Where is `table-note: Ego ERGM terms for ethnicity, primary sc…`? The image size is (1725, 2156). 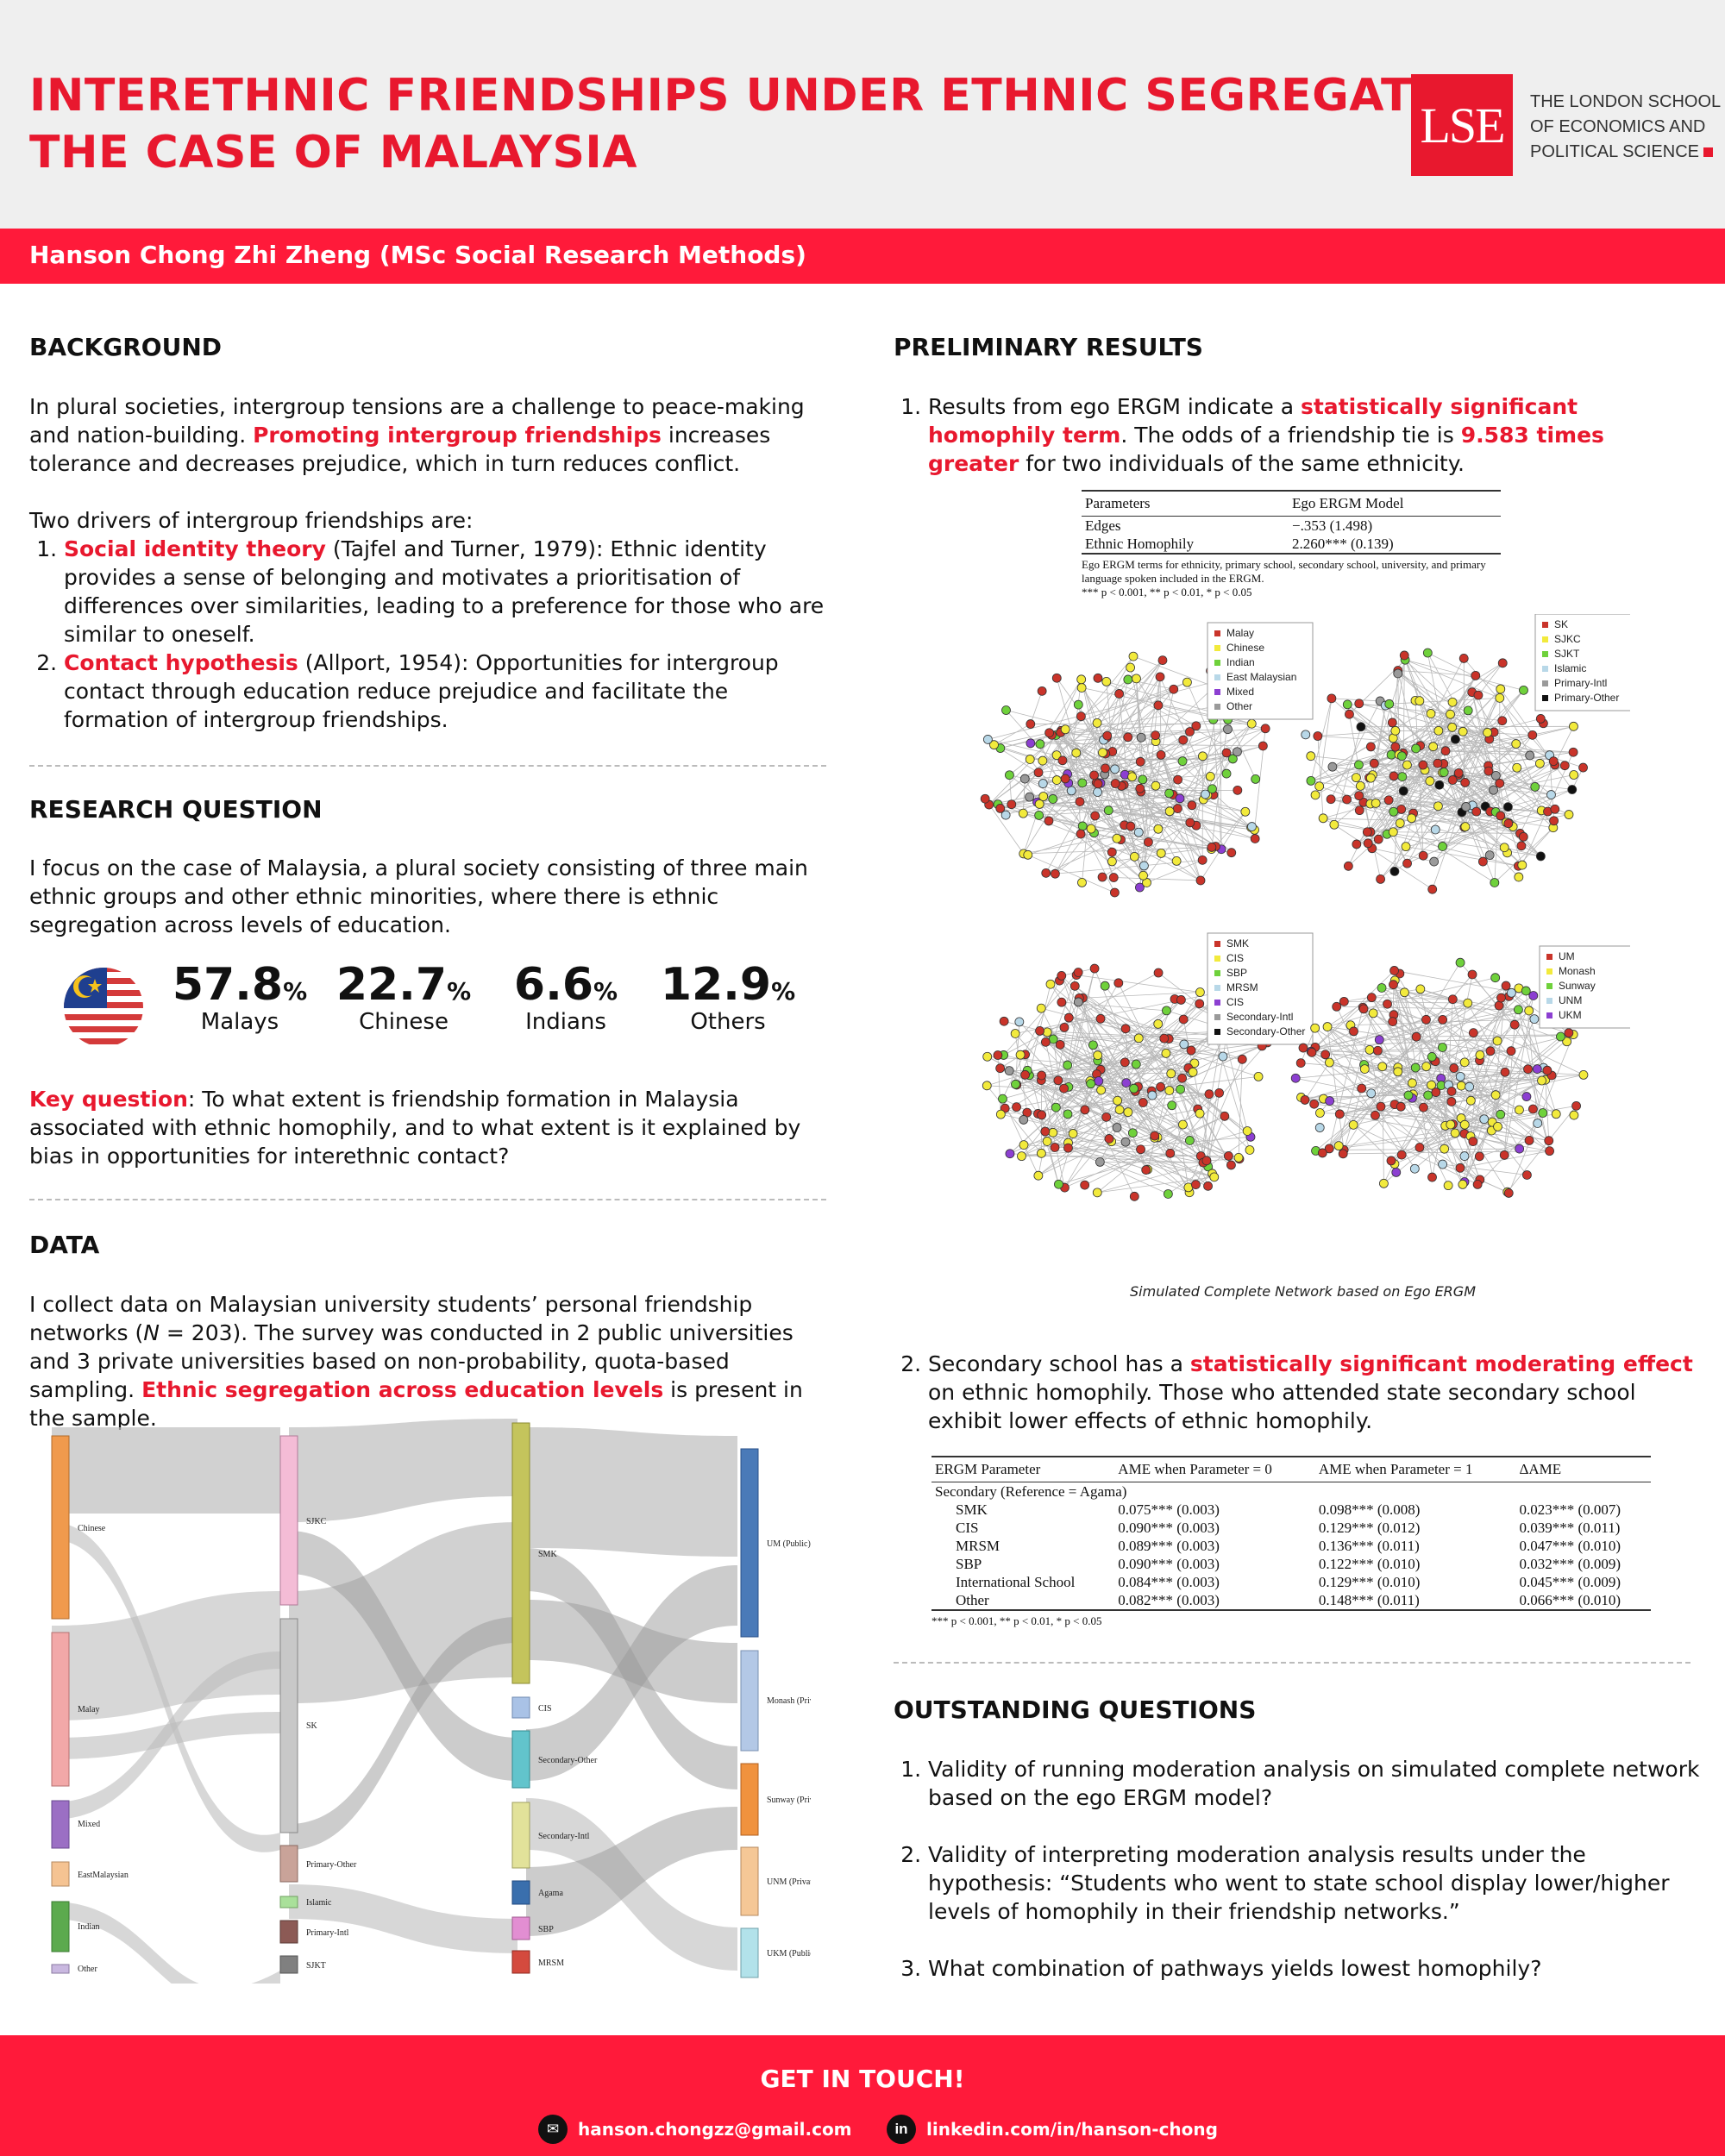 table-note: Ego ERGM terms for ethnicity, primary sc… is located at coordinates (1284, 571).